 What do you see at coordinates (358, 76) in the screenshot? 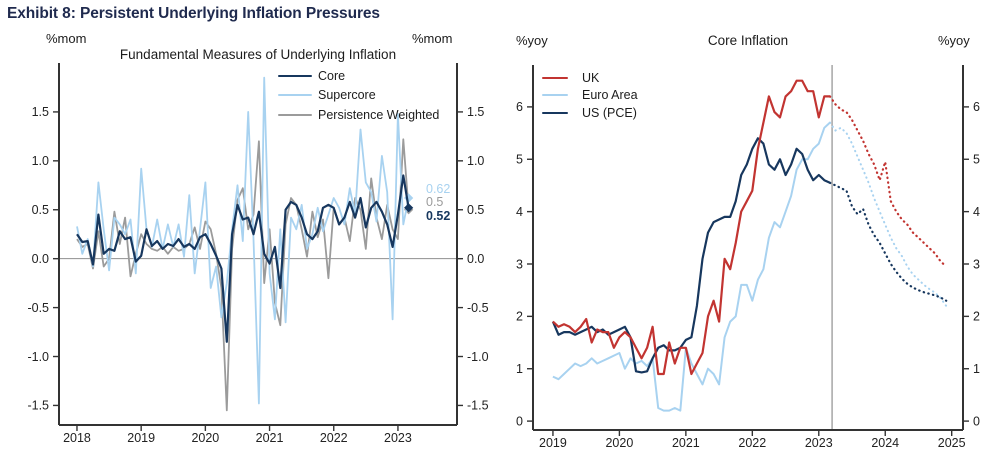
I see `legend-item-core: Core` at bounding box center [358, 76].